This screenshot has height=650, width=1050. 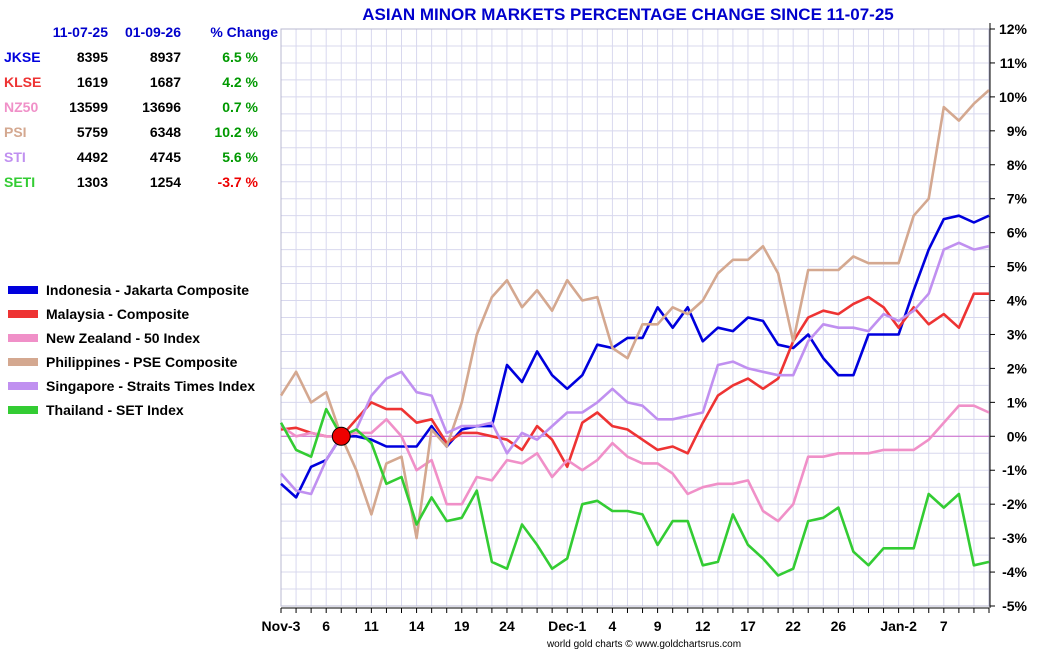 I want to click on x-tick-label: Dec-1, so click(x=567, y=626).